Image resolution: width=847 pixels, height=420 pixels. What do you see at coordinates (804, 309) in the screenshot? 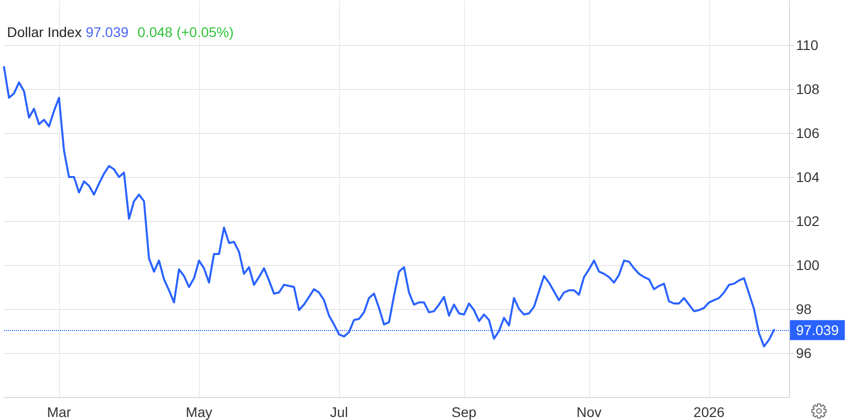
I see `y-tick-label: 98` at bounding box center [804, 309].